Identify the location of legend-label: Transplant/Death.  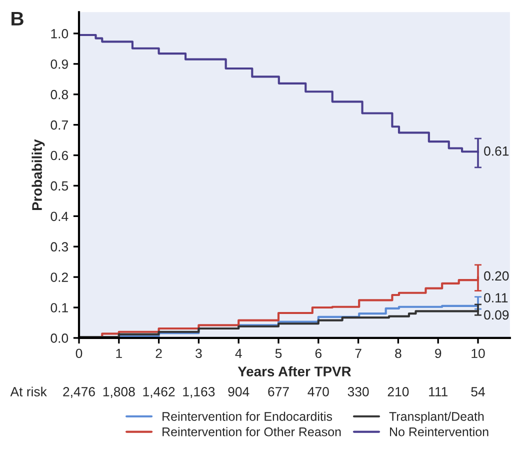
(436, 418).